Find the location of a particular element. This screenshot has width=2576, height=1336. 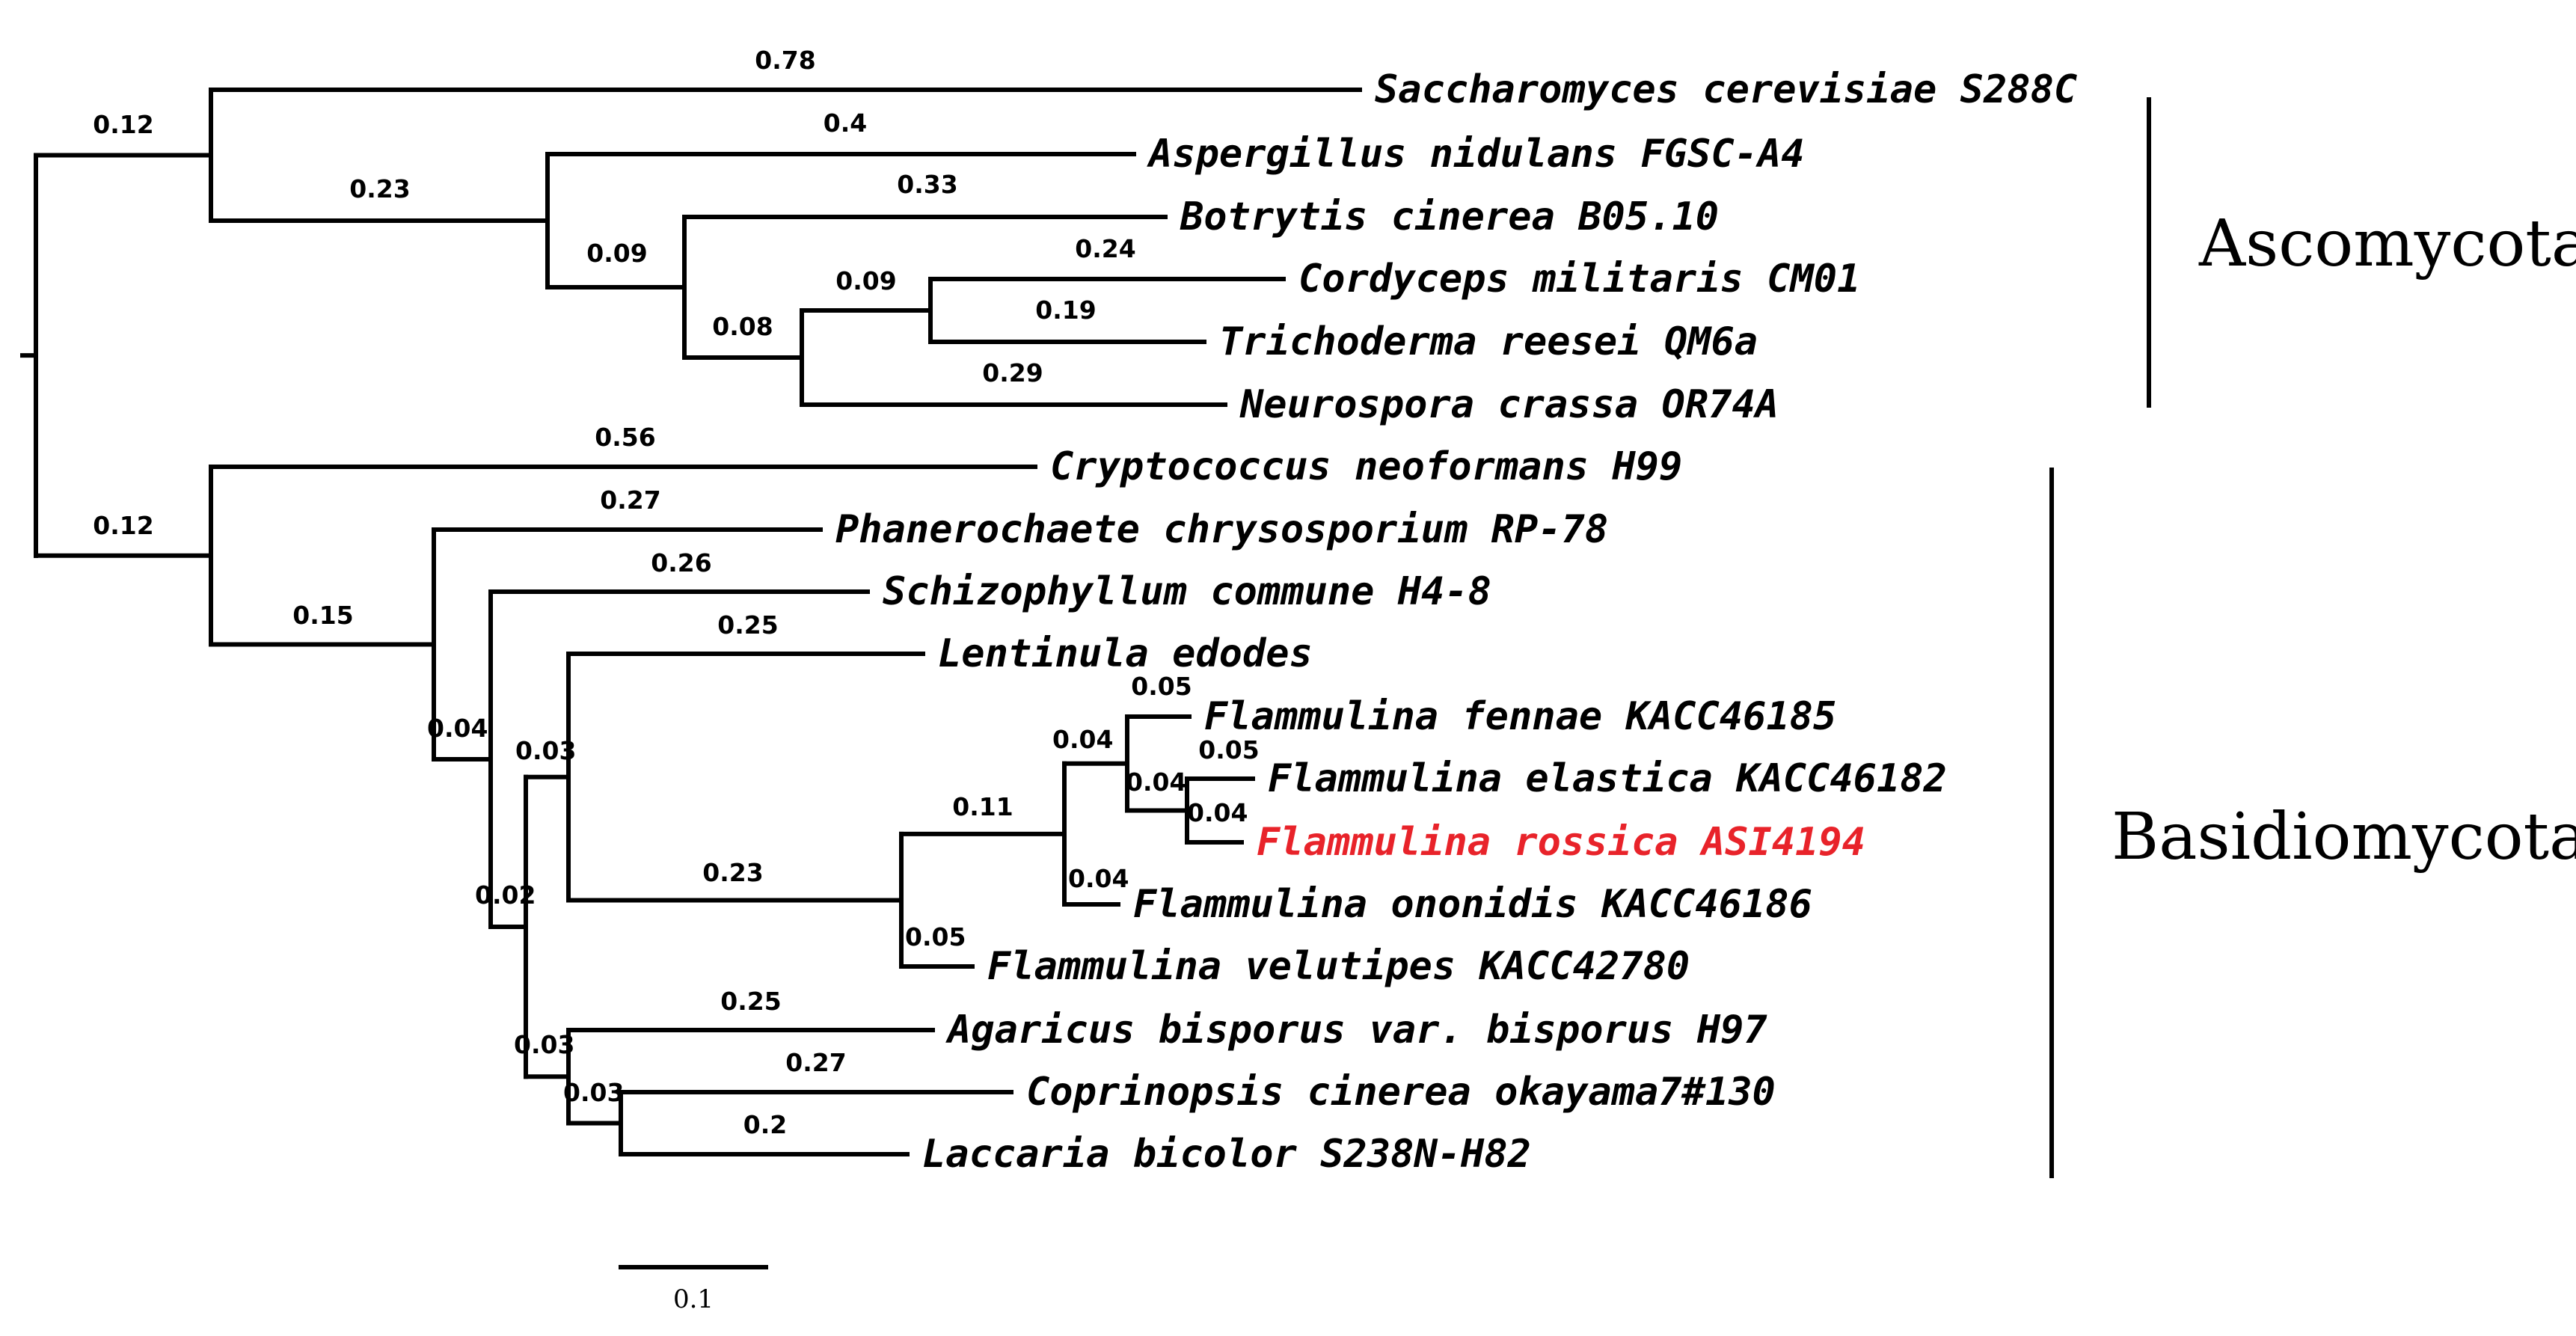

branch-length-n-ela: 0.04 is located at coordinates (1156, 782).